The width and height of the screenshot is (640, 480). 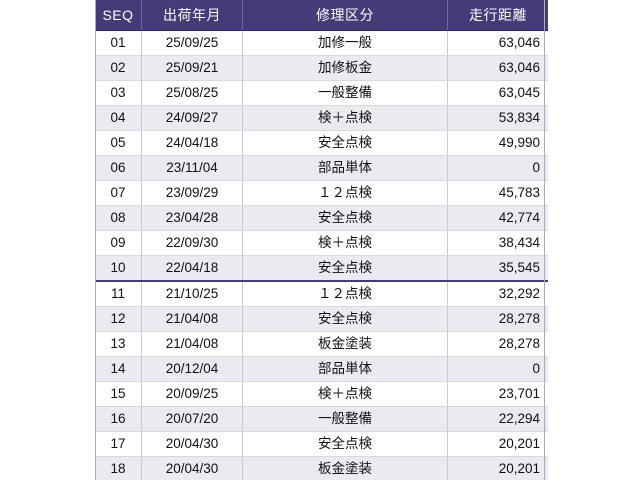 What do you see at coordinates (192, 218) in the screenshot?
I see `cell-date: 23/04/28` at bounding box center [192, 218].